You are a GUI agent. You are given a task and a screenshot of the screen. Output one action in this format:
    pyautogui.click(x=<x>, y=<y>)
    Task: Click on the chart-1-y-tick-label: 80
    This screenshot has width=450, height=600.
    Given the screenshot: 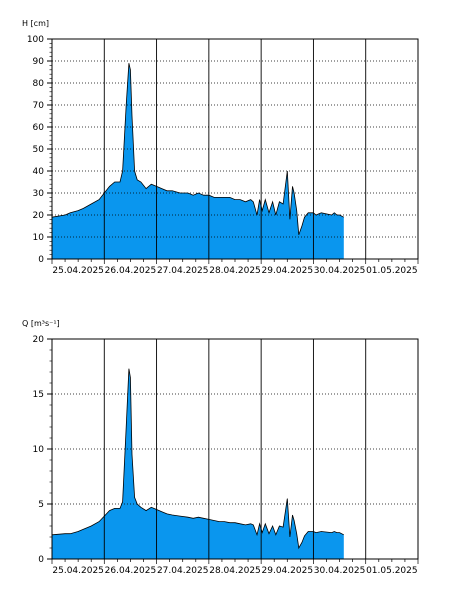 What is the action you would take?
    pyautogui.click(x=39, y=84)
    